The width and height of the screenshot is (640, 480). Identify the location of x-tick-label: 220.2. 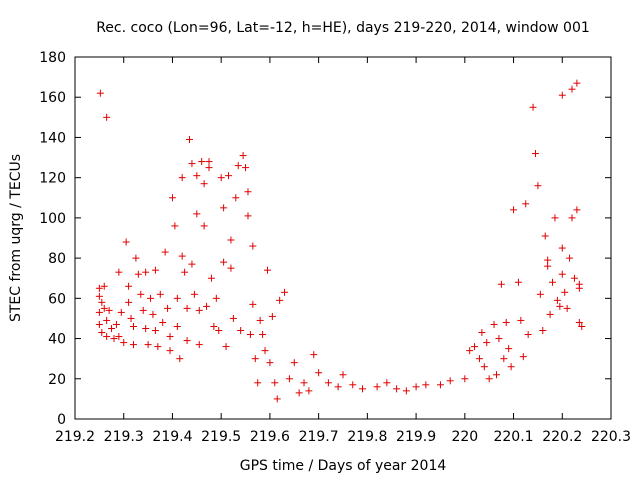
(562, 437).